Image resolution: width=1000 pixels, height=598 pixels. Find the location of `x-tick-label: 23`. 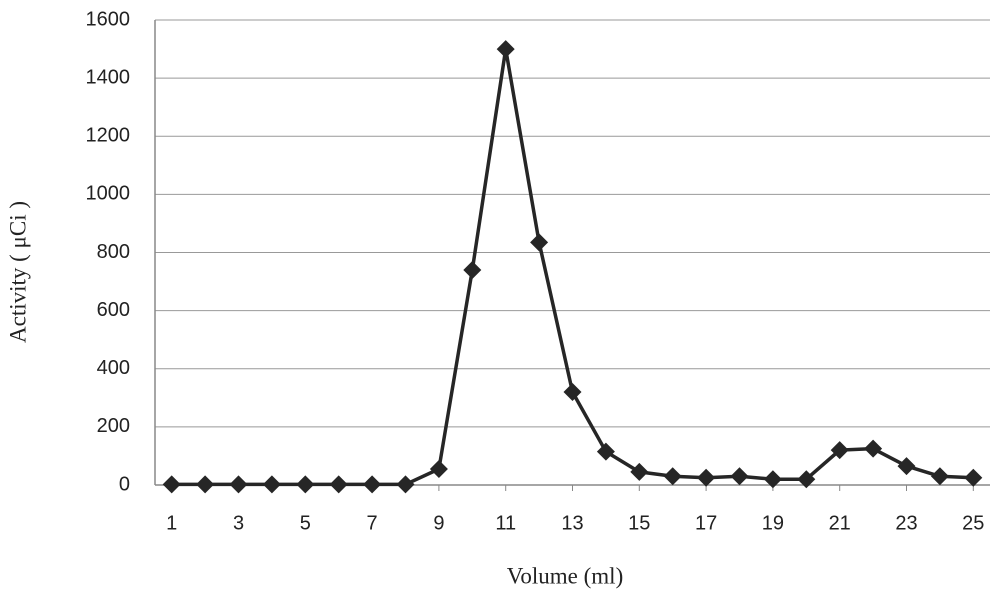

x-tick-label: 23 is located at coordinates (906, 523).